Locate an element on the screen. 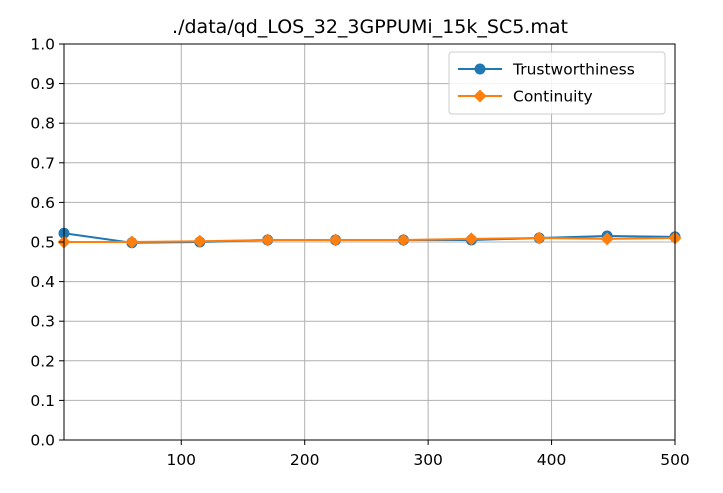 This screenshot has height=493, width=723. x-tick-label: 300 is located at coordinates (428, 460).